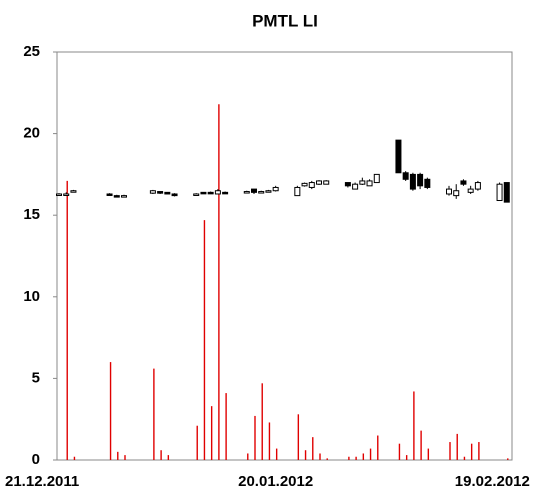 The image size is (540, 495). What do you see at coordinates (31, 214) in the screenshot?
I see `y-tick-label: 15` at bounding box center [31, 214].